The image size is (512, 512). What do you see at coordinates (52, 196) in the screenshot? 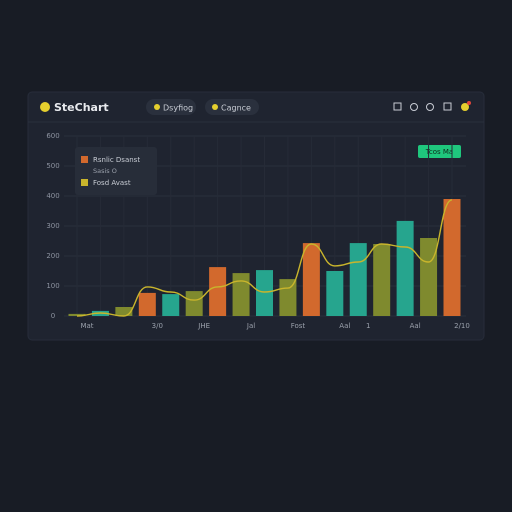
I see `y-tick-label: 400` at bounding box center [52, 196].